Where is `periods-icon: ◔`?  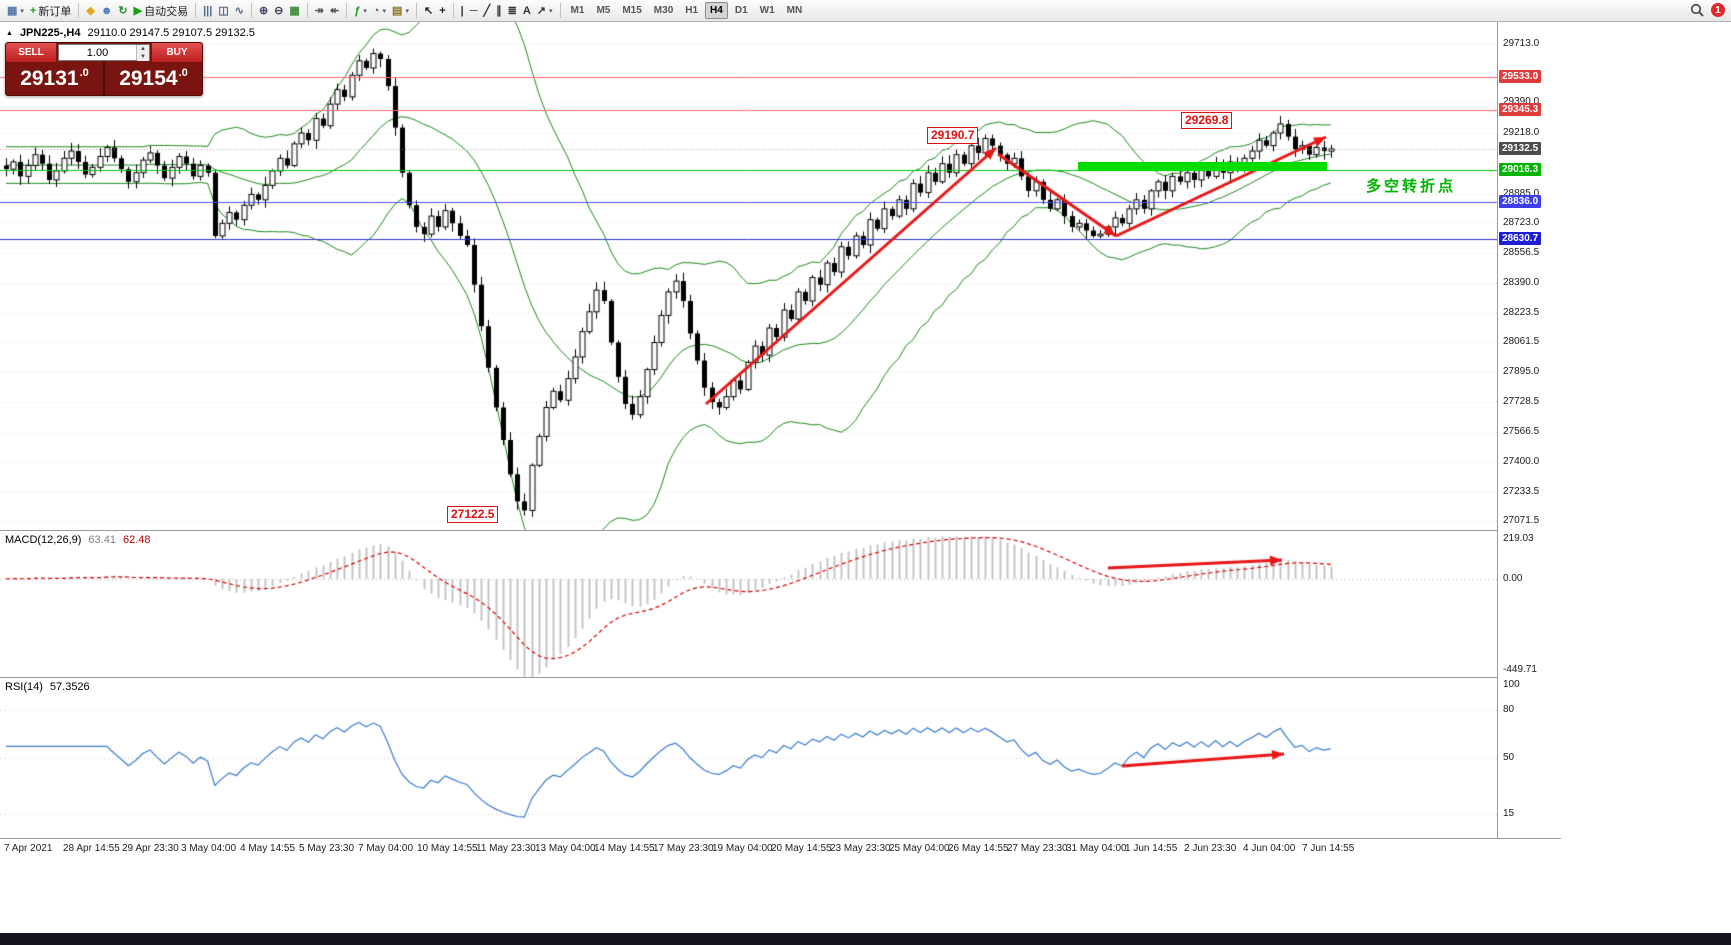
periods-icon: ◔ is located at coordinates (376, 10).